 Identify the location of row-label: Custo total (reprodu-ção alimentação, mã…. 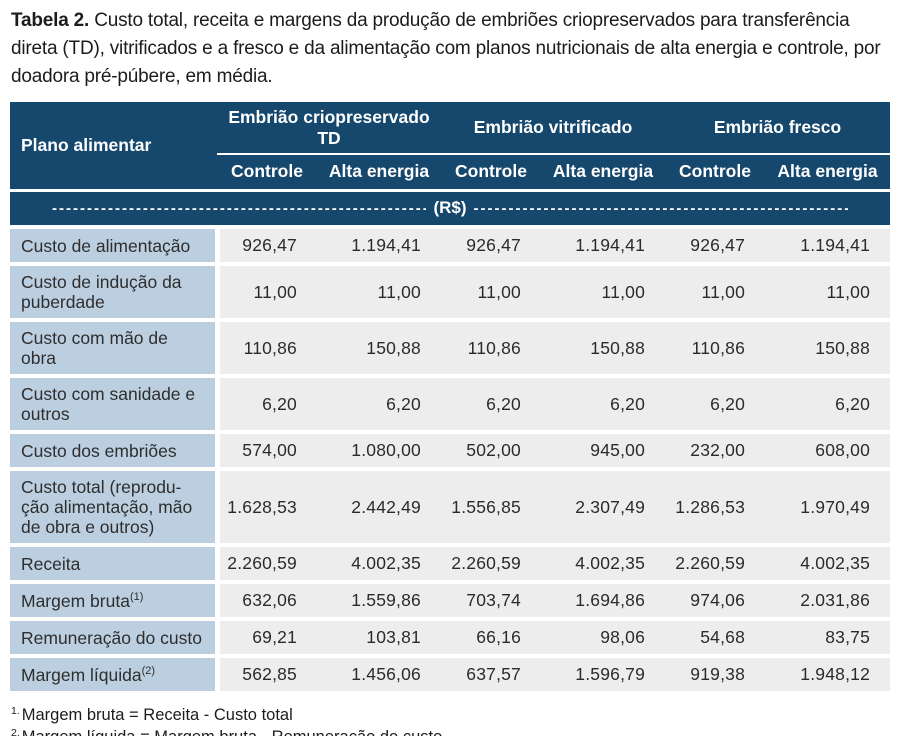
(115, 508).